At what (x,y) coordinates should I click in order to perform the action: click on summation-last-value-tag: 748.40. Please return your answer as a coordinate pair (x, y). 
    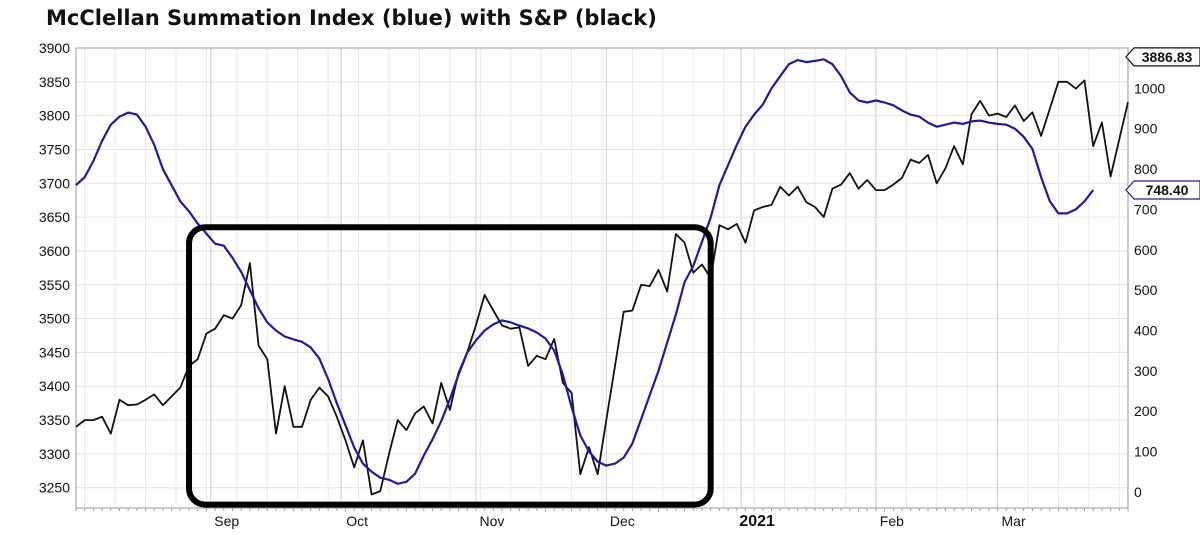
    Looking at the image, I should click on (1162, 190).